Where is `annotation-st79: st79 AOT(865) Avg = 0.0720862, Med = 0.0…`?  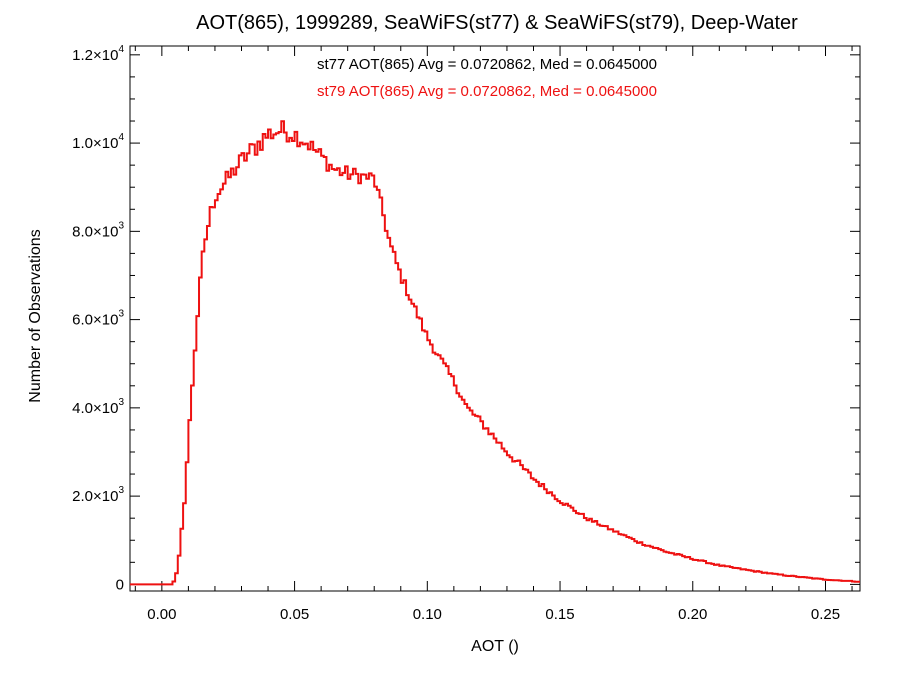 annotation-st79: st79 AOT(865) Avg = 0.0720862, Med = 0.0… is located at coordinates (487, 91).